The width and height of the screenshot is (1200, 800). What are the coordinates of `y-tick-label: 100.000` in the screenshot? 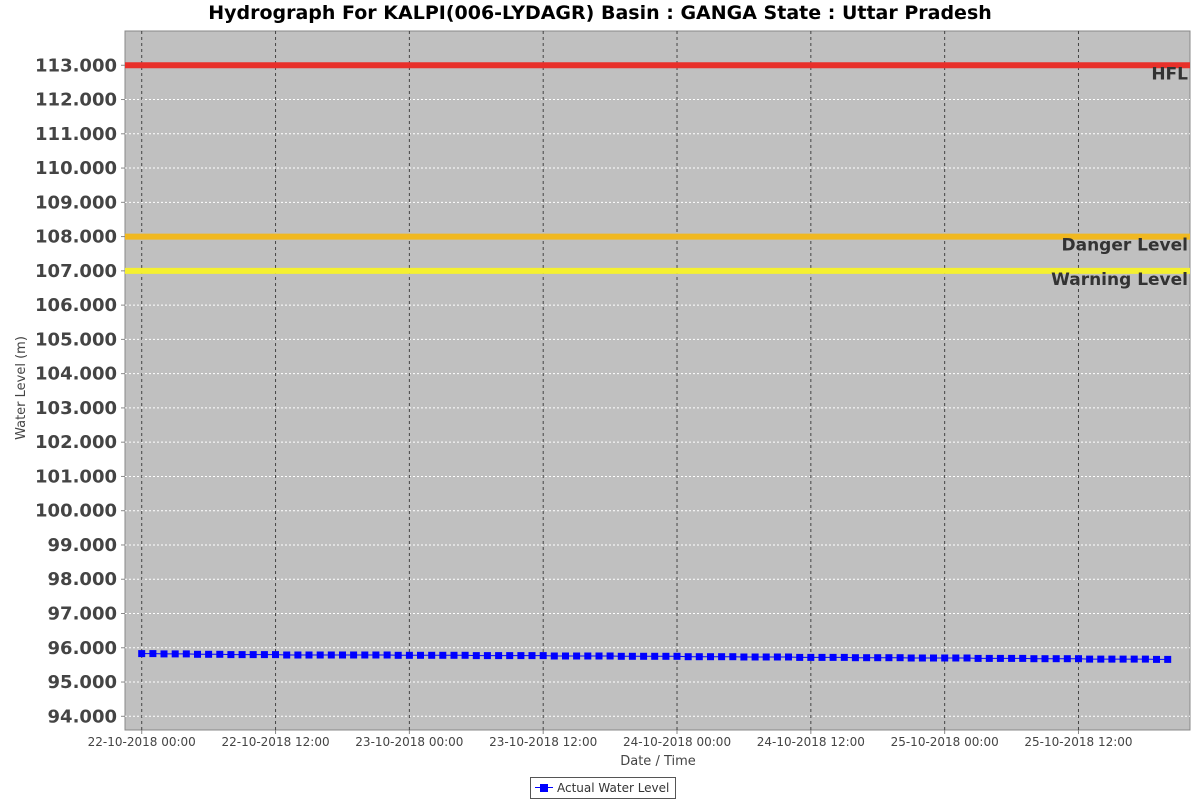 It's located at (76, 511).